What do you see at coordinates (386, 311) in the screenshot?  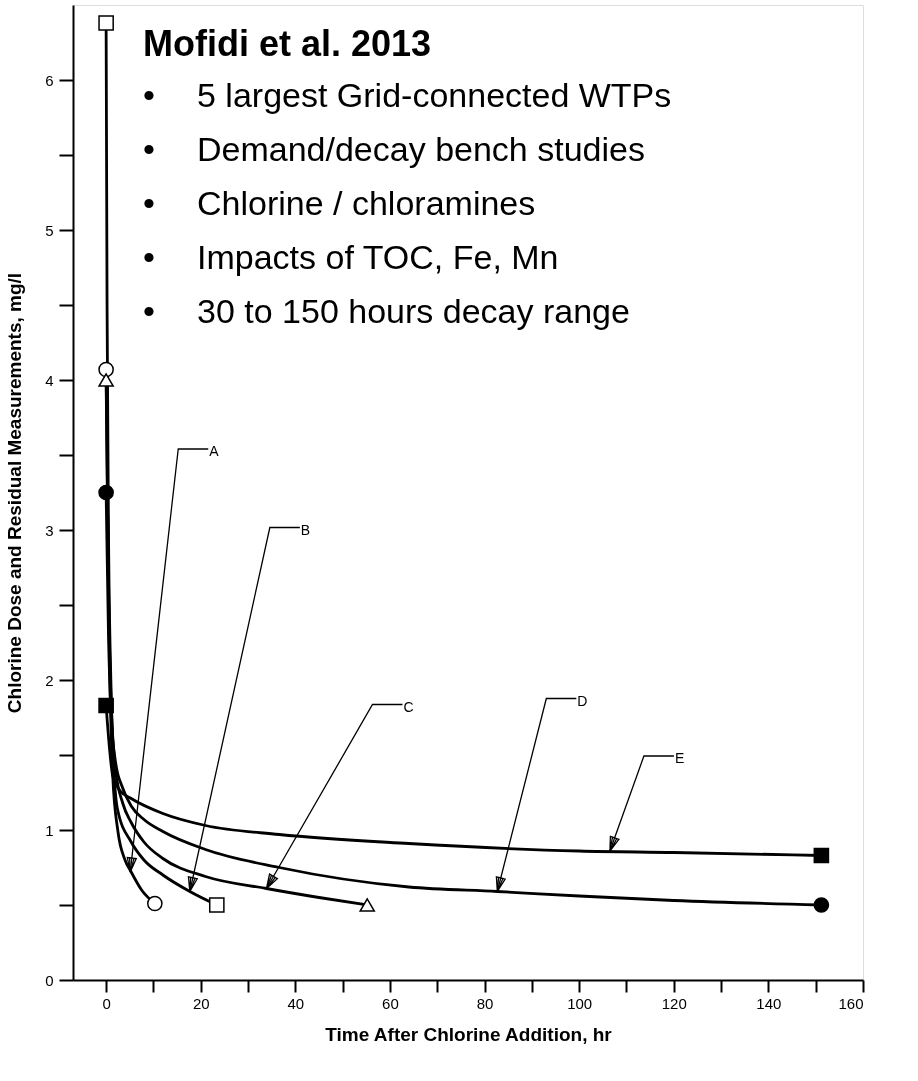 I see `text: • 30 to 150 hours decay range` at bounding box center [386, 311].